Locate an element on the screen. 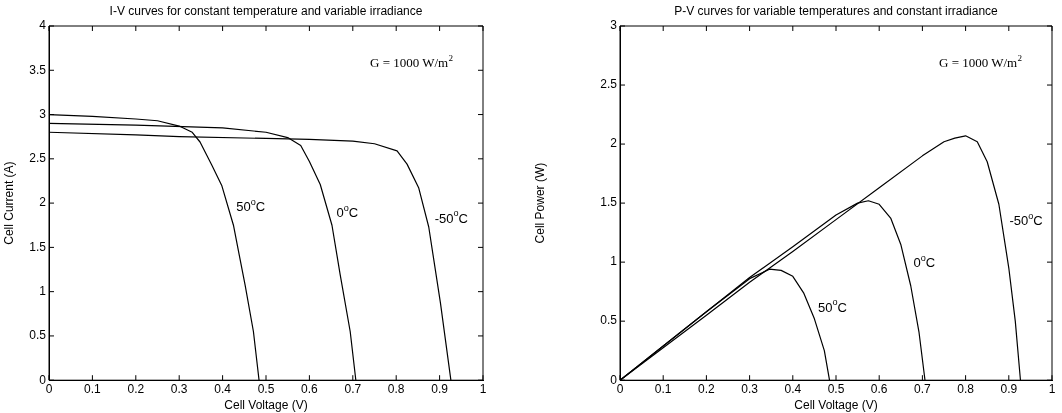 The image size is (1062, 413). y-axis-title: Cell Power (W) is located at coordinates (539, 203).